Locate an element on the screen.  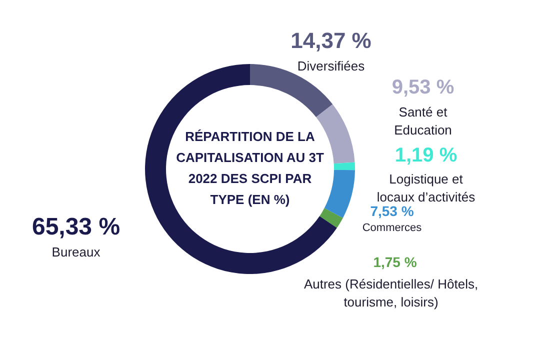
slice-label: Commerces is located at coordinates (392, 228).